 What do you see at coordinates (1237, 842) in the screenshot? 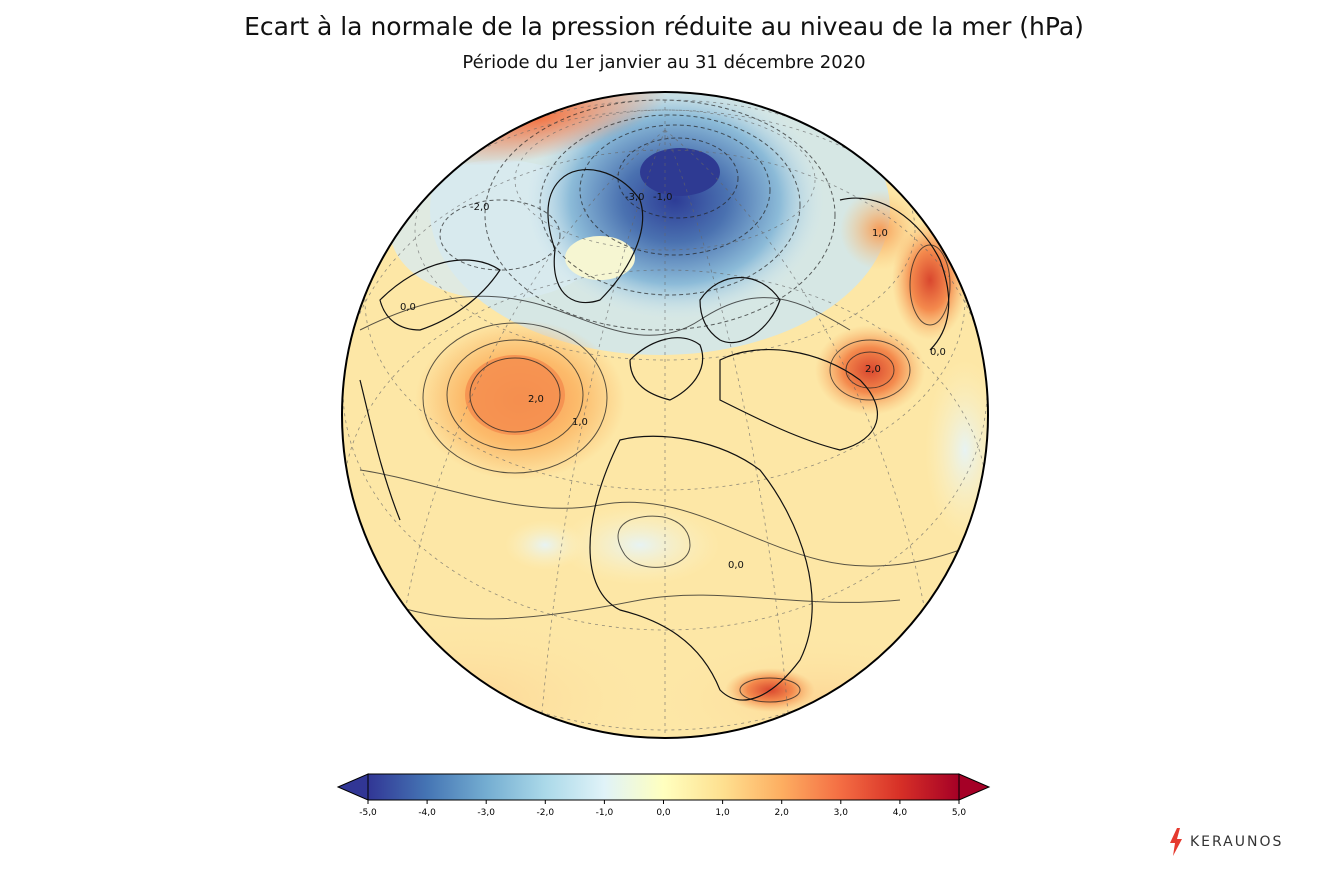
I see `brand-name: KERAUNOS` at bounding box center [1237, 842].